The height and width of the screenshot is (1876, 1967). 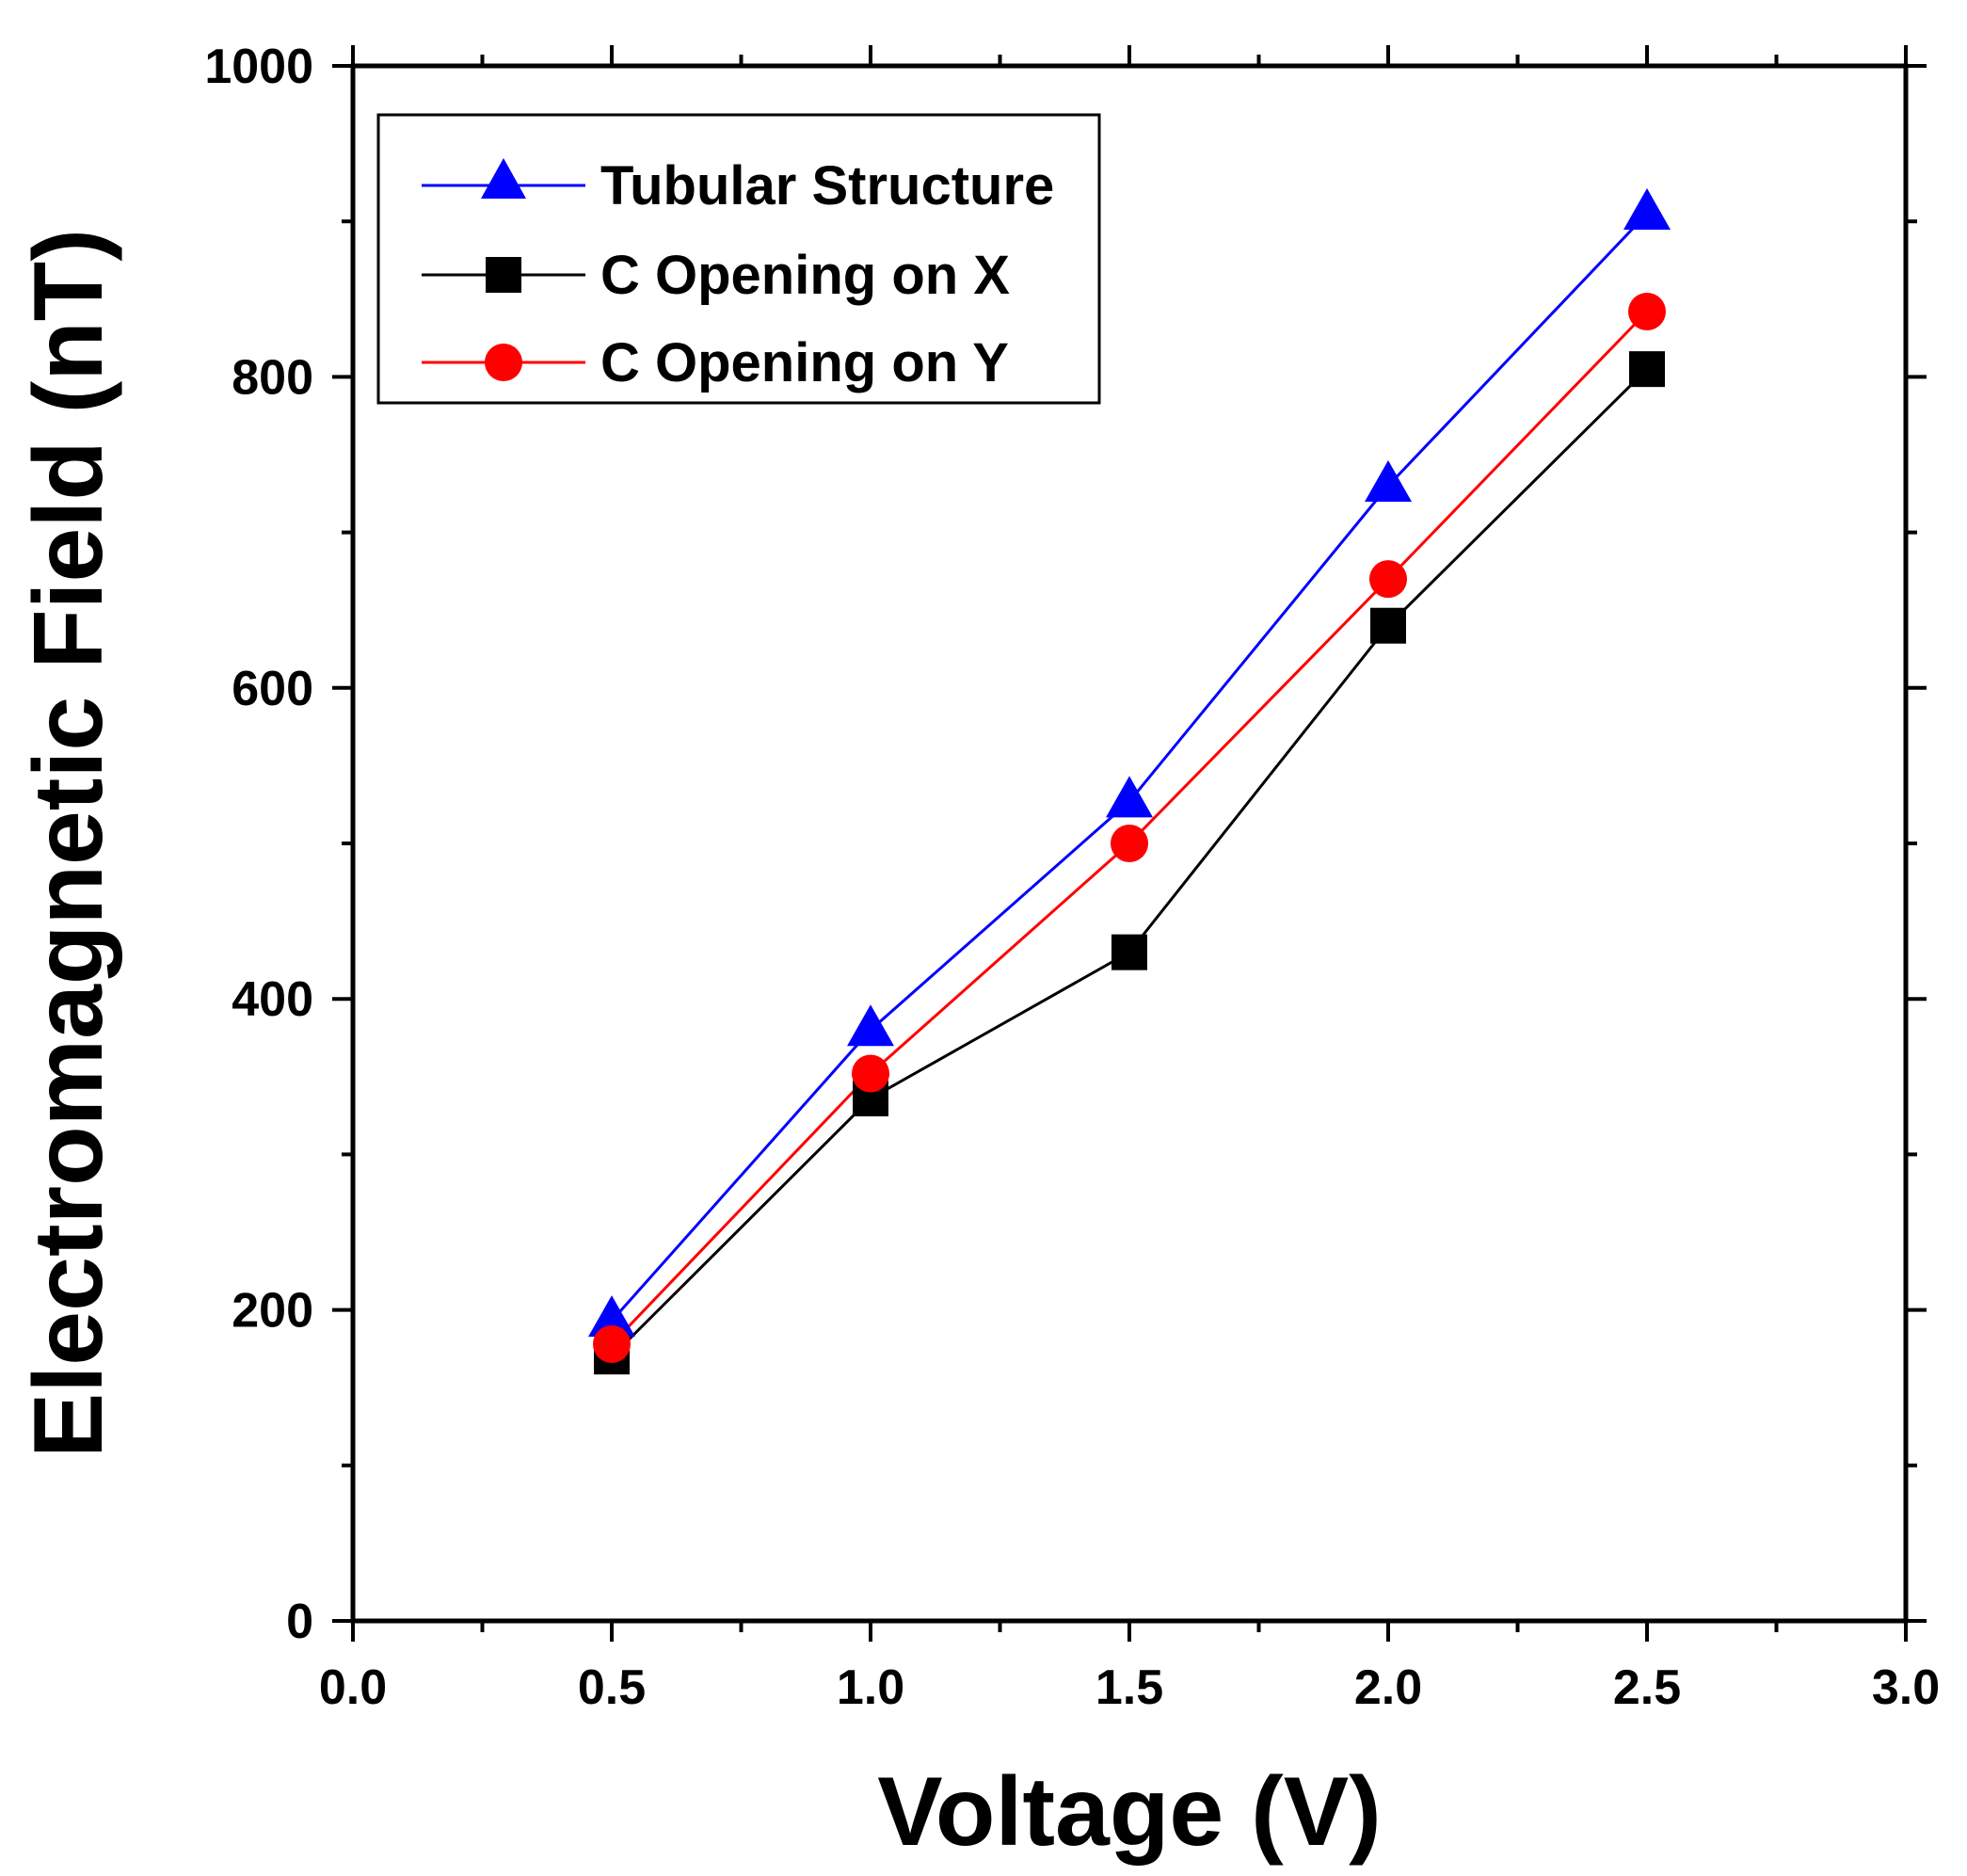 I want to click on x-tick-label: 3.0, so click(x=1906, y=1687).